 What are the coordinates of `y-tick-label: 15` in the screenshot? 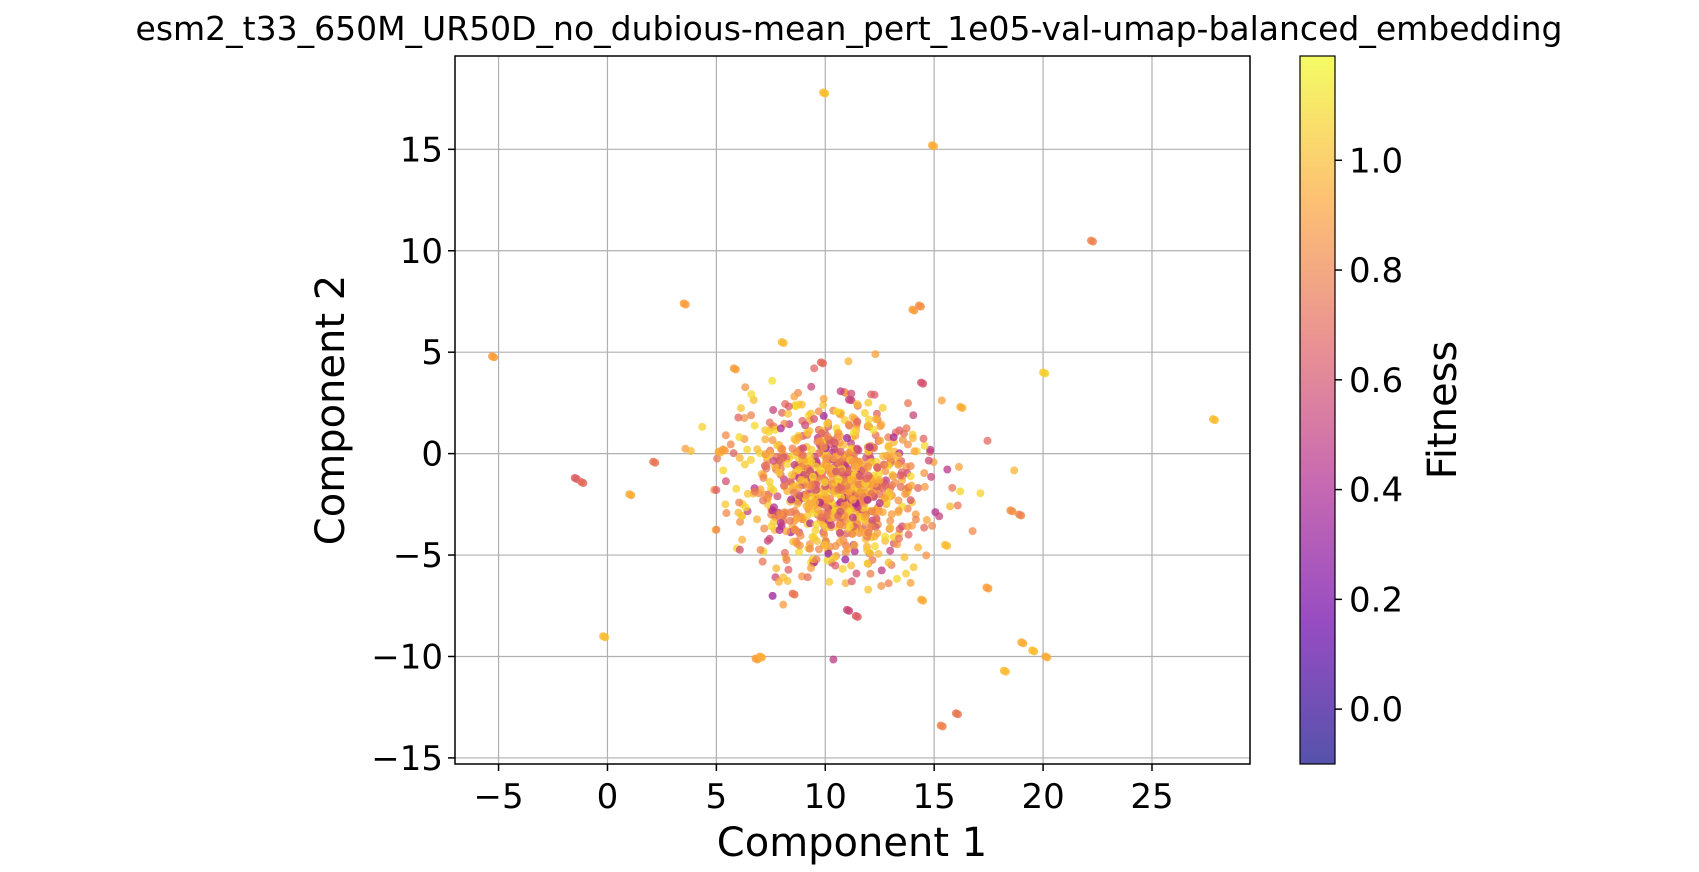 It's located at (421, 150).